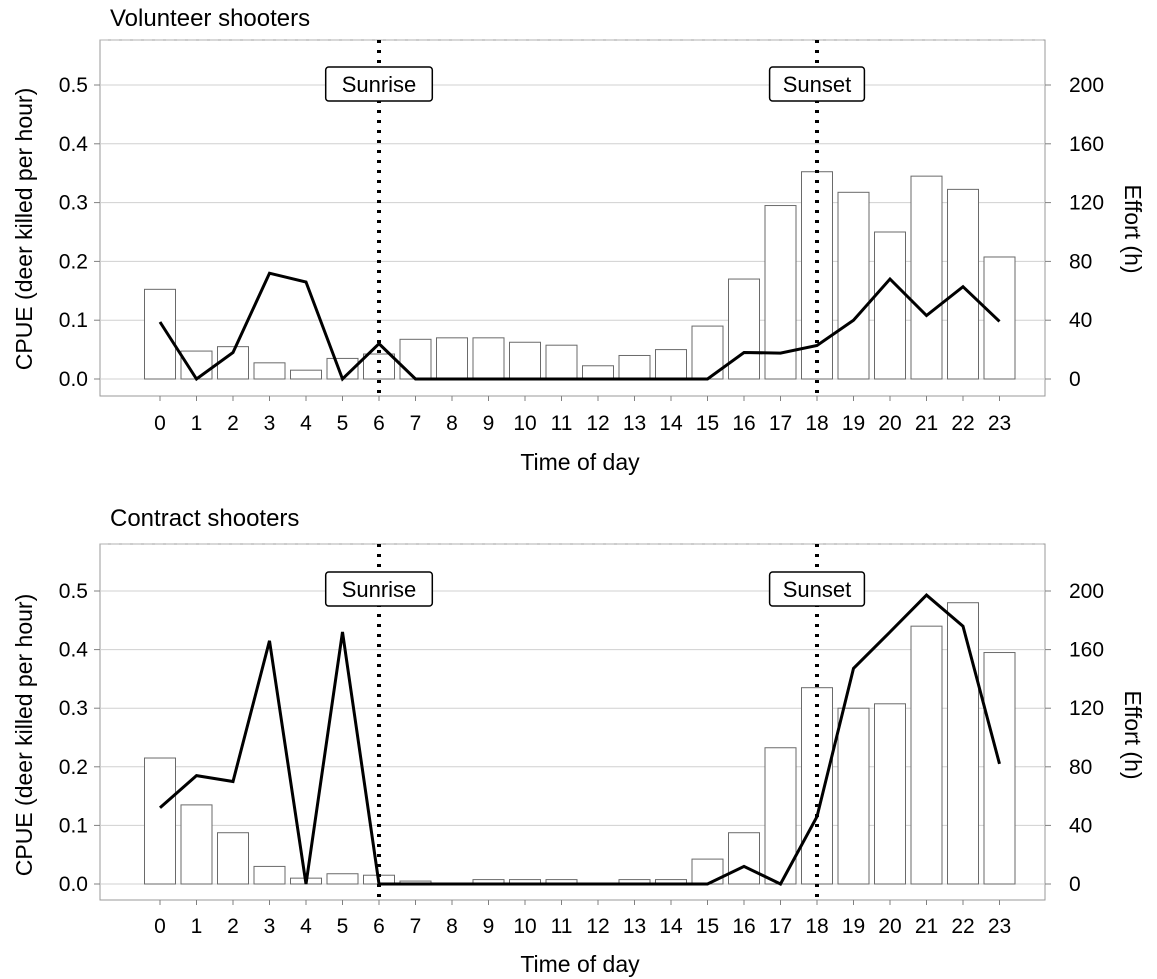 Image resolution: width=1157 pixels, height=979 pixels. I want to click on cpue-points, so click(579, 326).